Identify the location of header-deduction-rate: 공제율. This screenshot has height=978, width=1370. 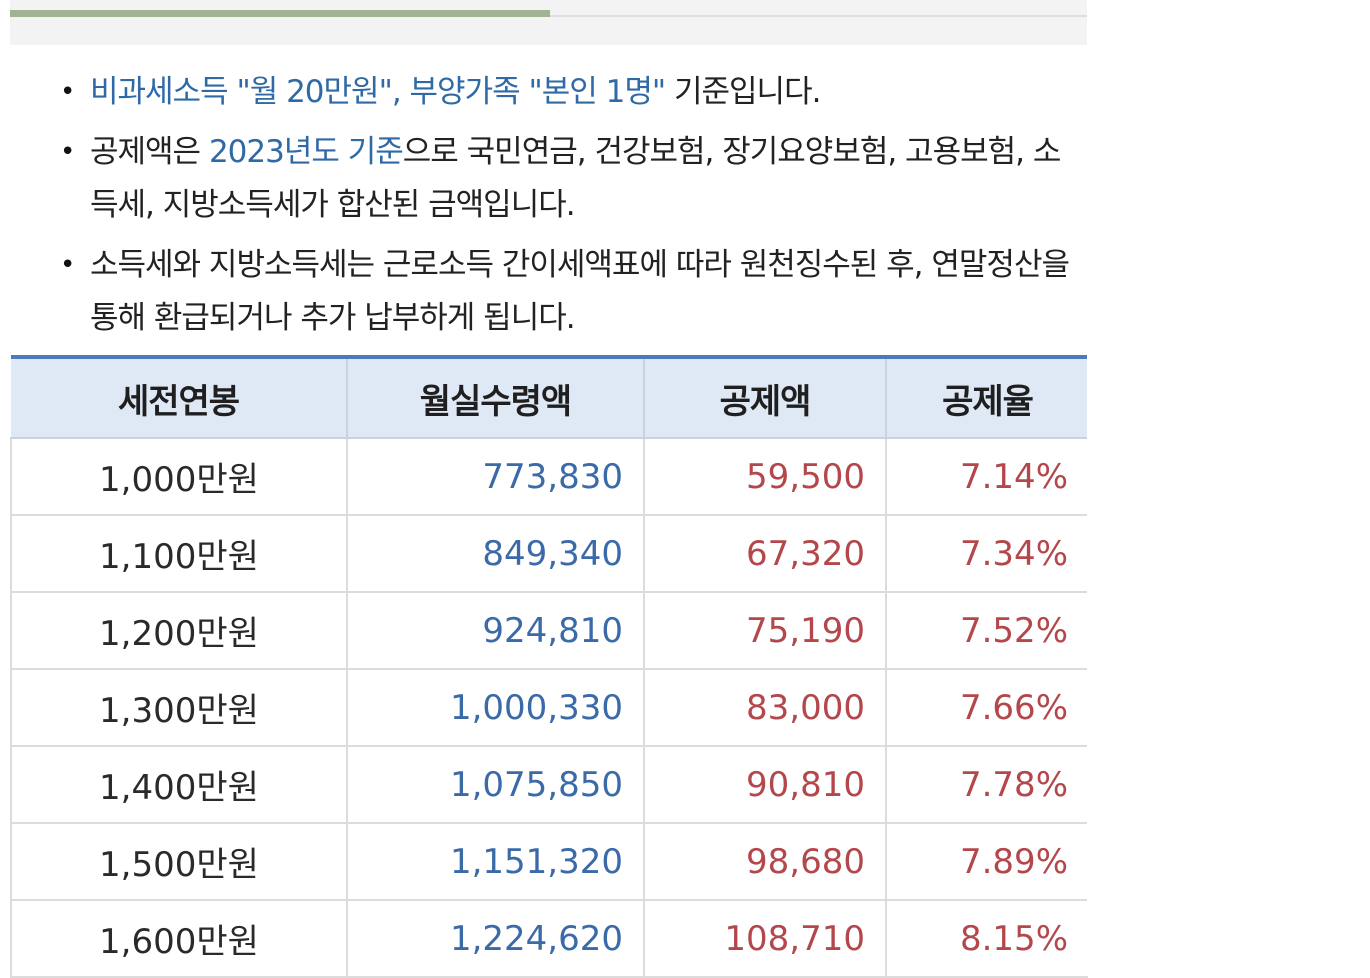
(987, 398).